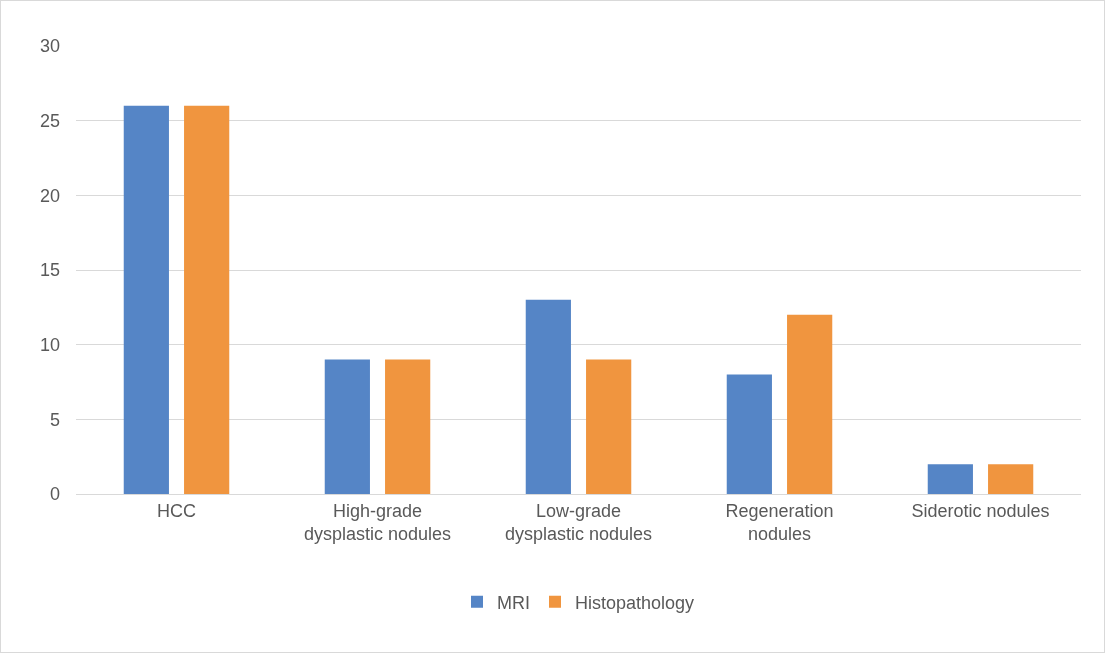 This screenshot has width=1105, height=653. I want to click on x-tick-label: Low-grade dysplastic nodules, so click(578, 522).